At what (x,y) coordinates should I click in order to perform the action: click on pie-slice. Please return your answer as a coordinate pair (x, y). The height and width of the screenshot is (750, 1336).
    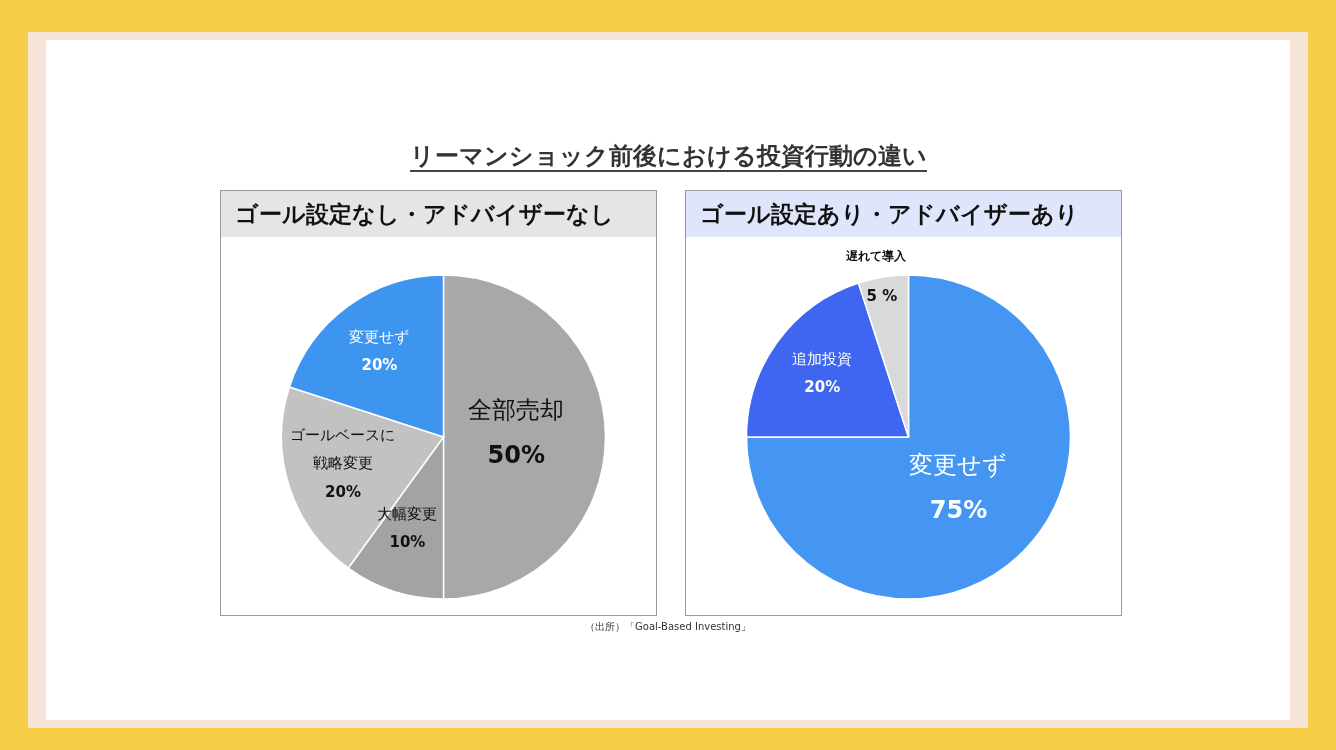
    Looking at the image, I should click on (908, 437).